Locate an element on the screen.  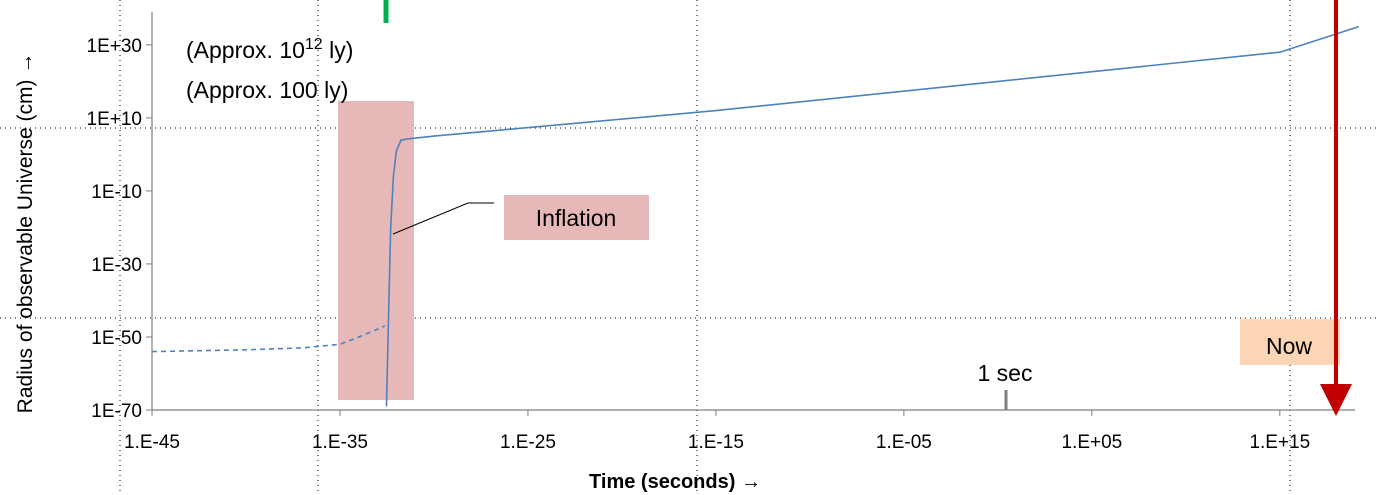
y-tick-label: 1E+30 is located at coordinates (114, 46).